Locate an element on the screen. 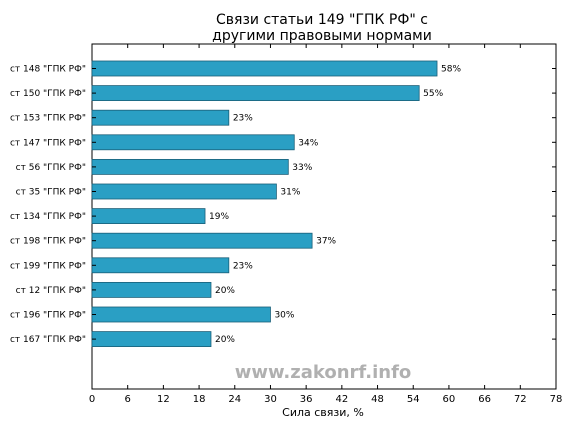 The height and width of the screenshot is (432, 576). value-label-6: 19% is located at coordinates (219, 217).